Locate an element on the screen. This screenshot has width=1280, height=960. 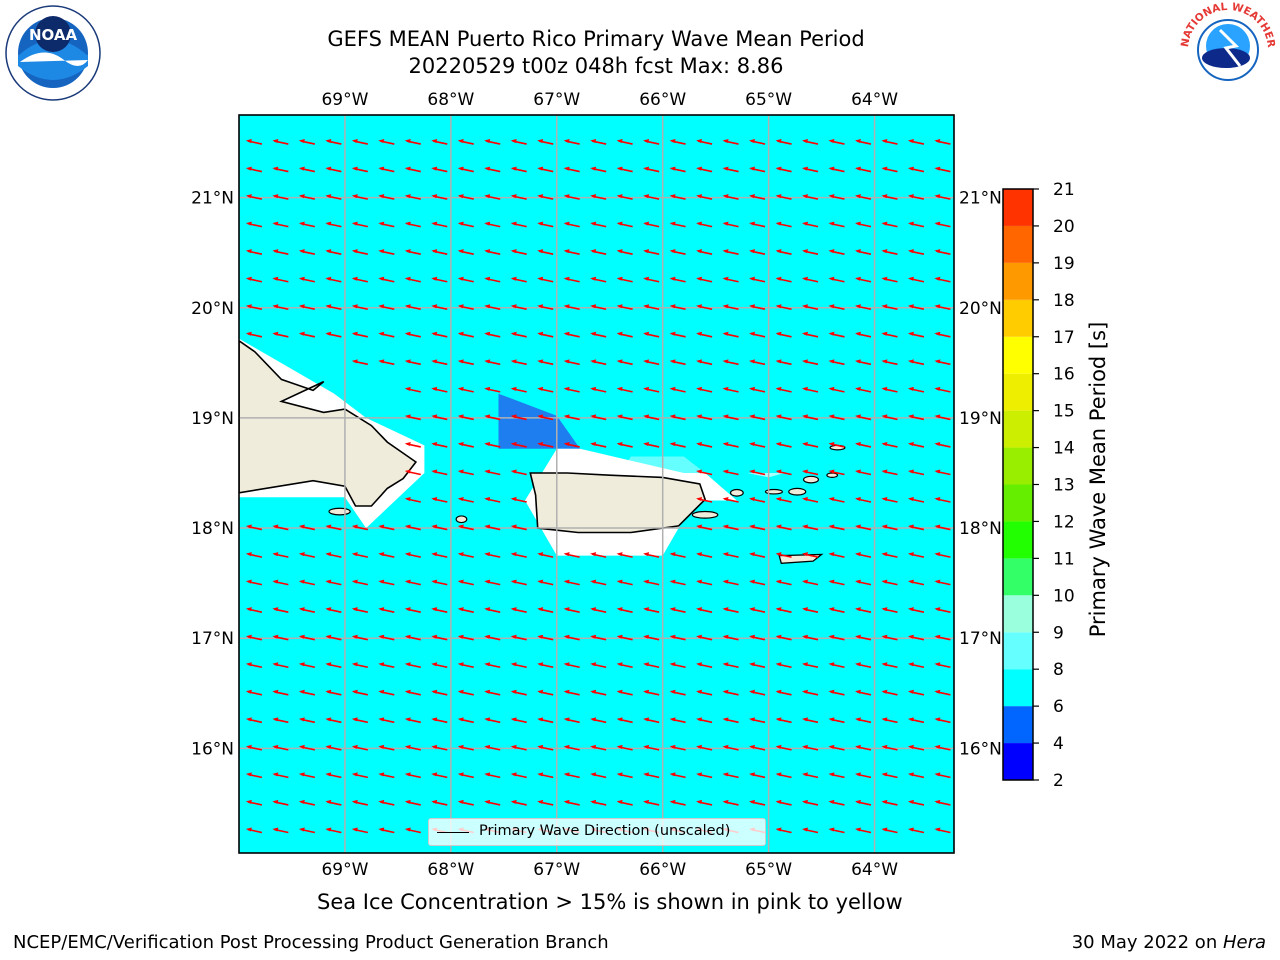
colorbar-segment is located at coordinates (1018, 540).